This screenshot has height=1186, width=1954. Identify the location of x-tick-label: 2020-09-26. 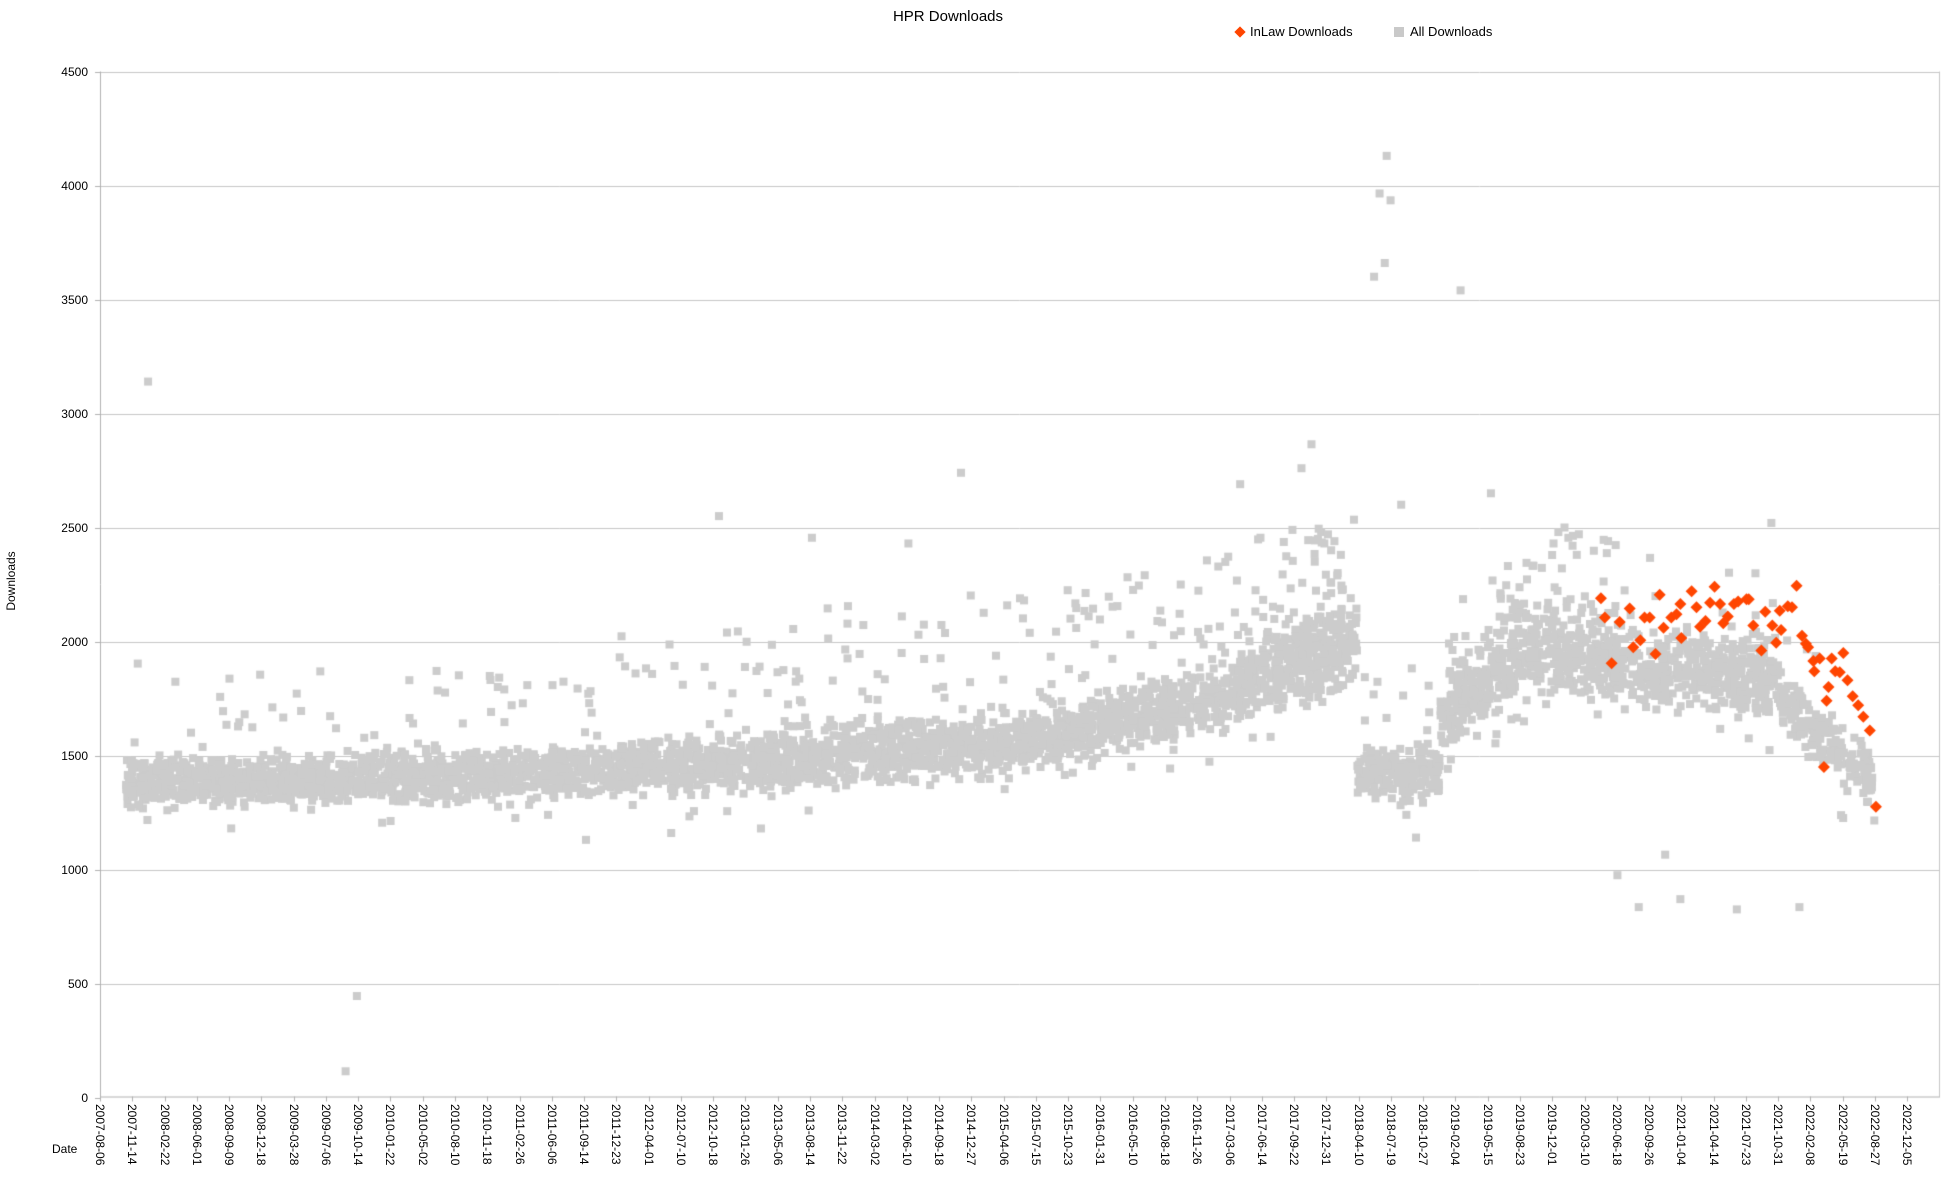
(1649, 1135).